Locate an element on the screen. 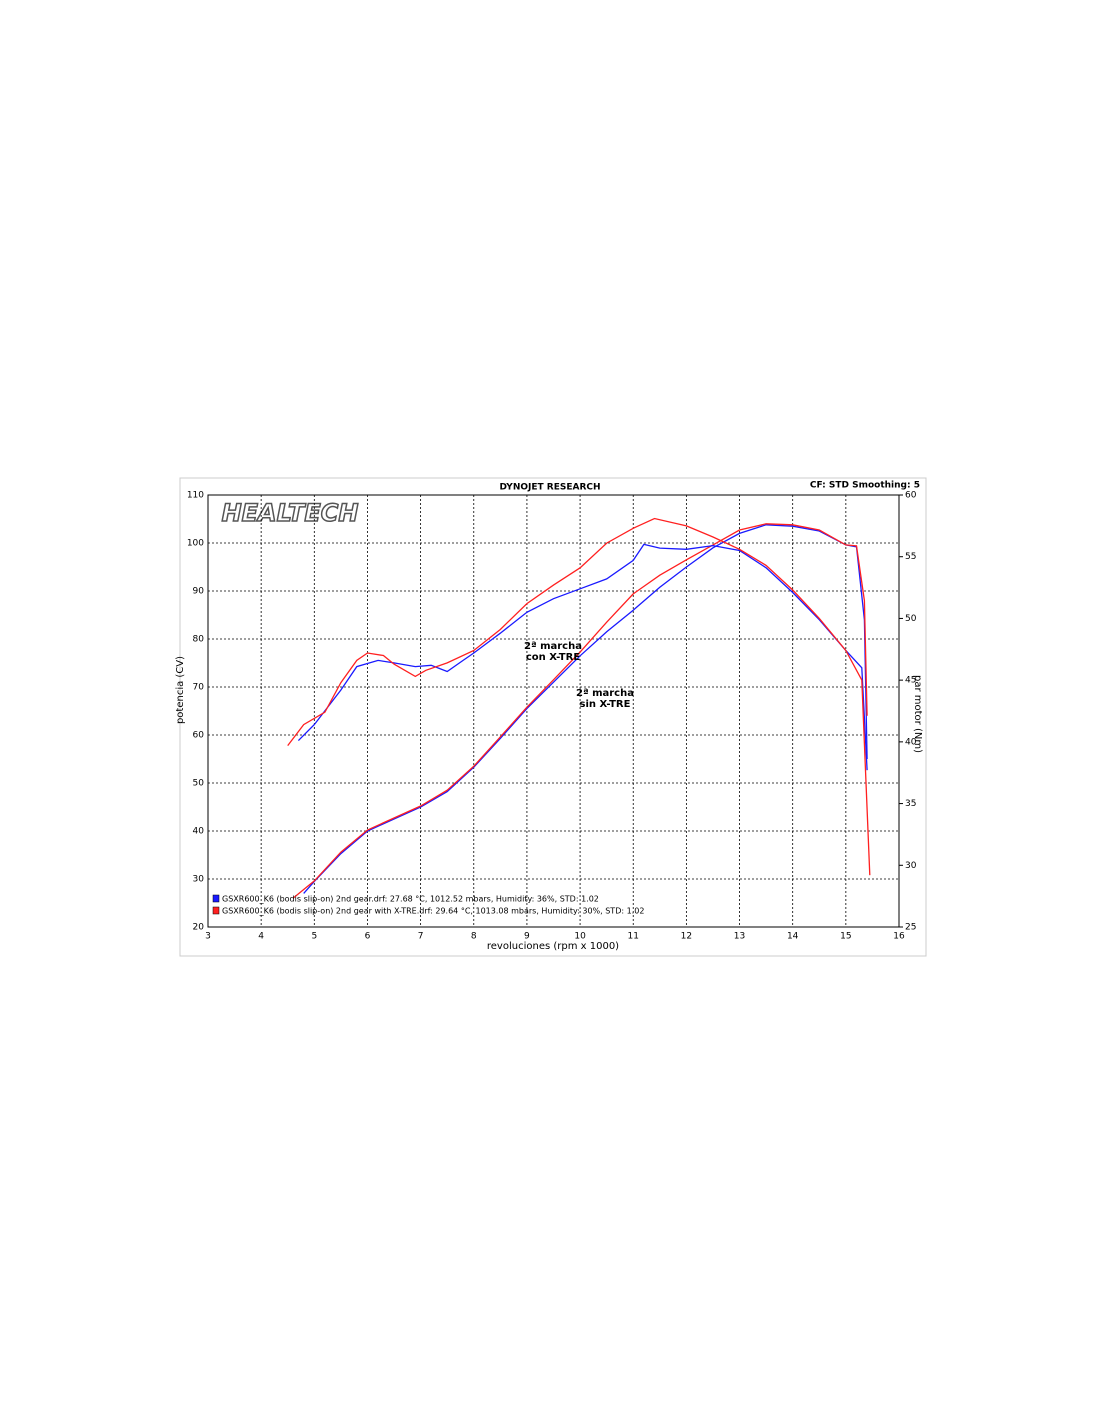  y2-tick-label: 60 is located at coordinates (911, 496).